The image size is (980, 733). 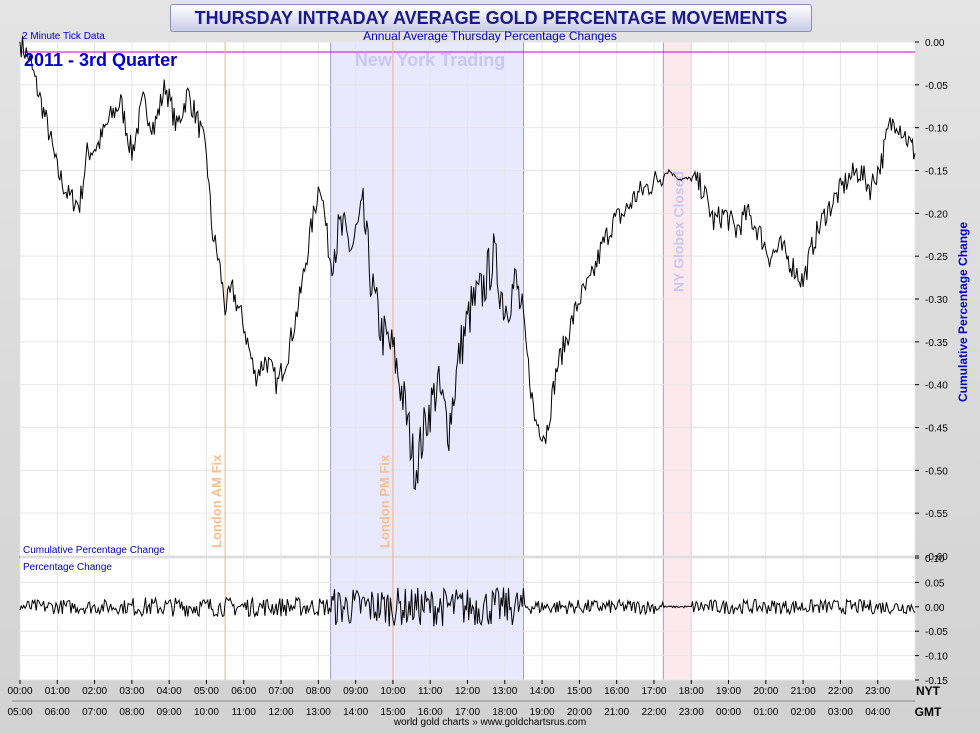 What do you see at coordinates (430, 60) in the screenshot?
I see `ny-trading-label: New York Trading` at bounding box center [430, 60].